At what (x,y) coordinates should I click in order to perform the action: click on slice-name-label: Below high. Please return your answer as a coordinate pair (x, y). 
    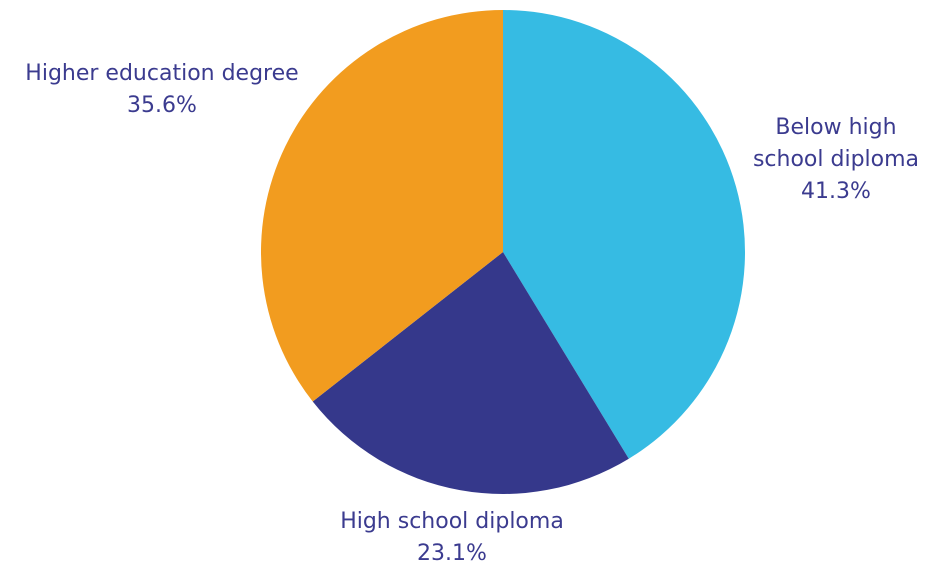
    Looking at the image, I should click on (835, 127).